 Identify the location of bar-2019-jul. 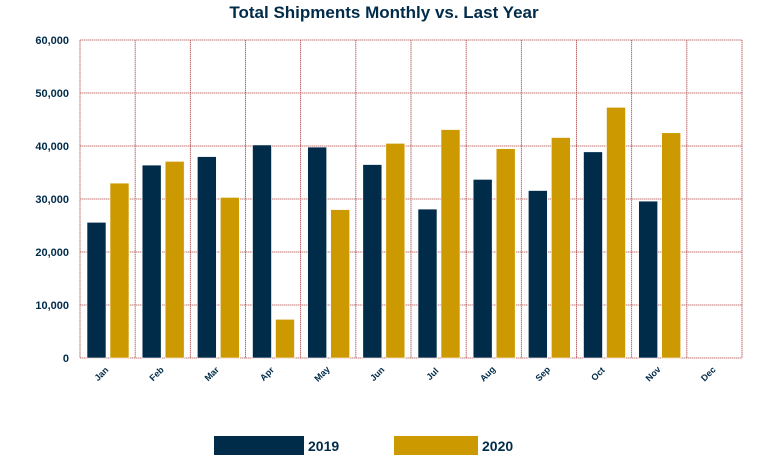
(427, 283).